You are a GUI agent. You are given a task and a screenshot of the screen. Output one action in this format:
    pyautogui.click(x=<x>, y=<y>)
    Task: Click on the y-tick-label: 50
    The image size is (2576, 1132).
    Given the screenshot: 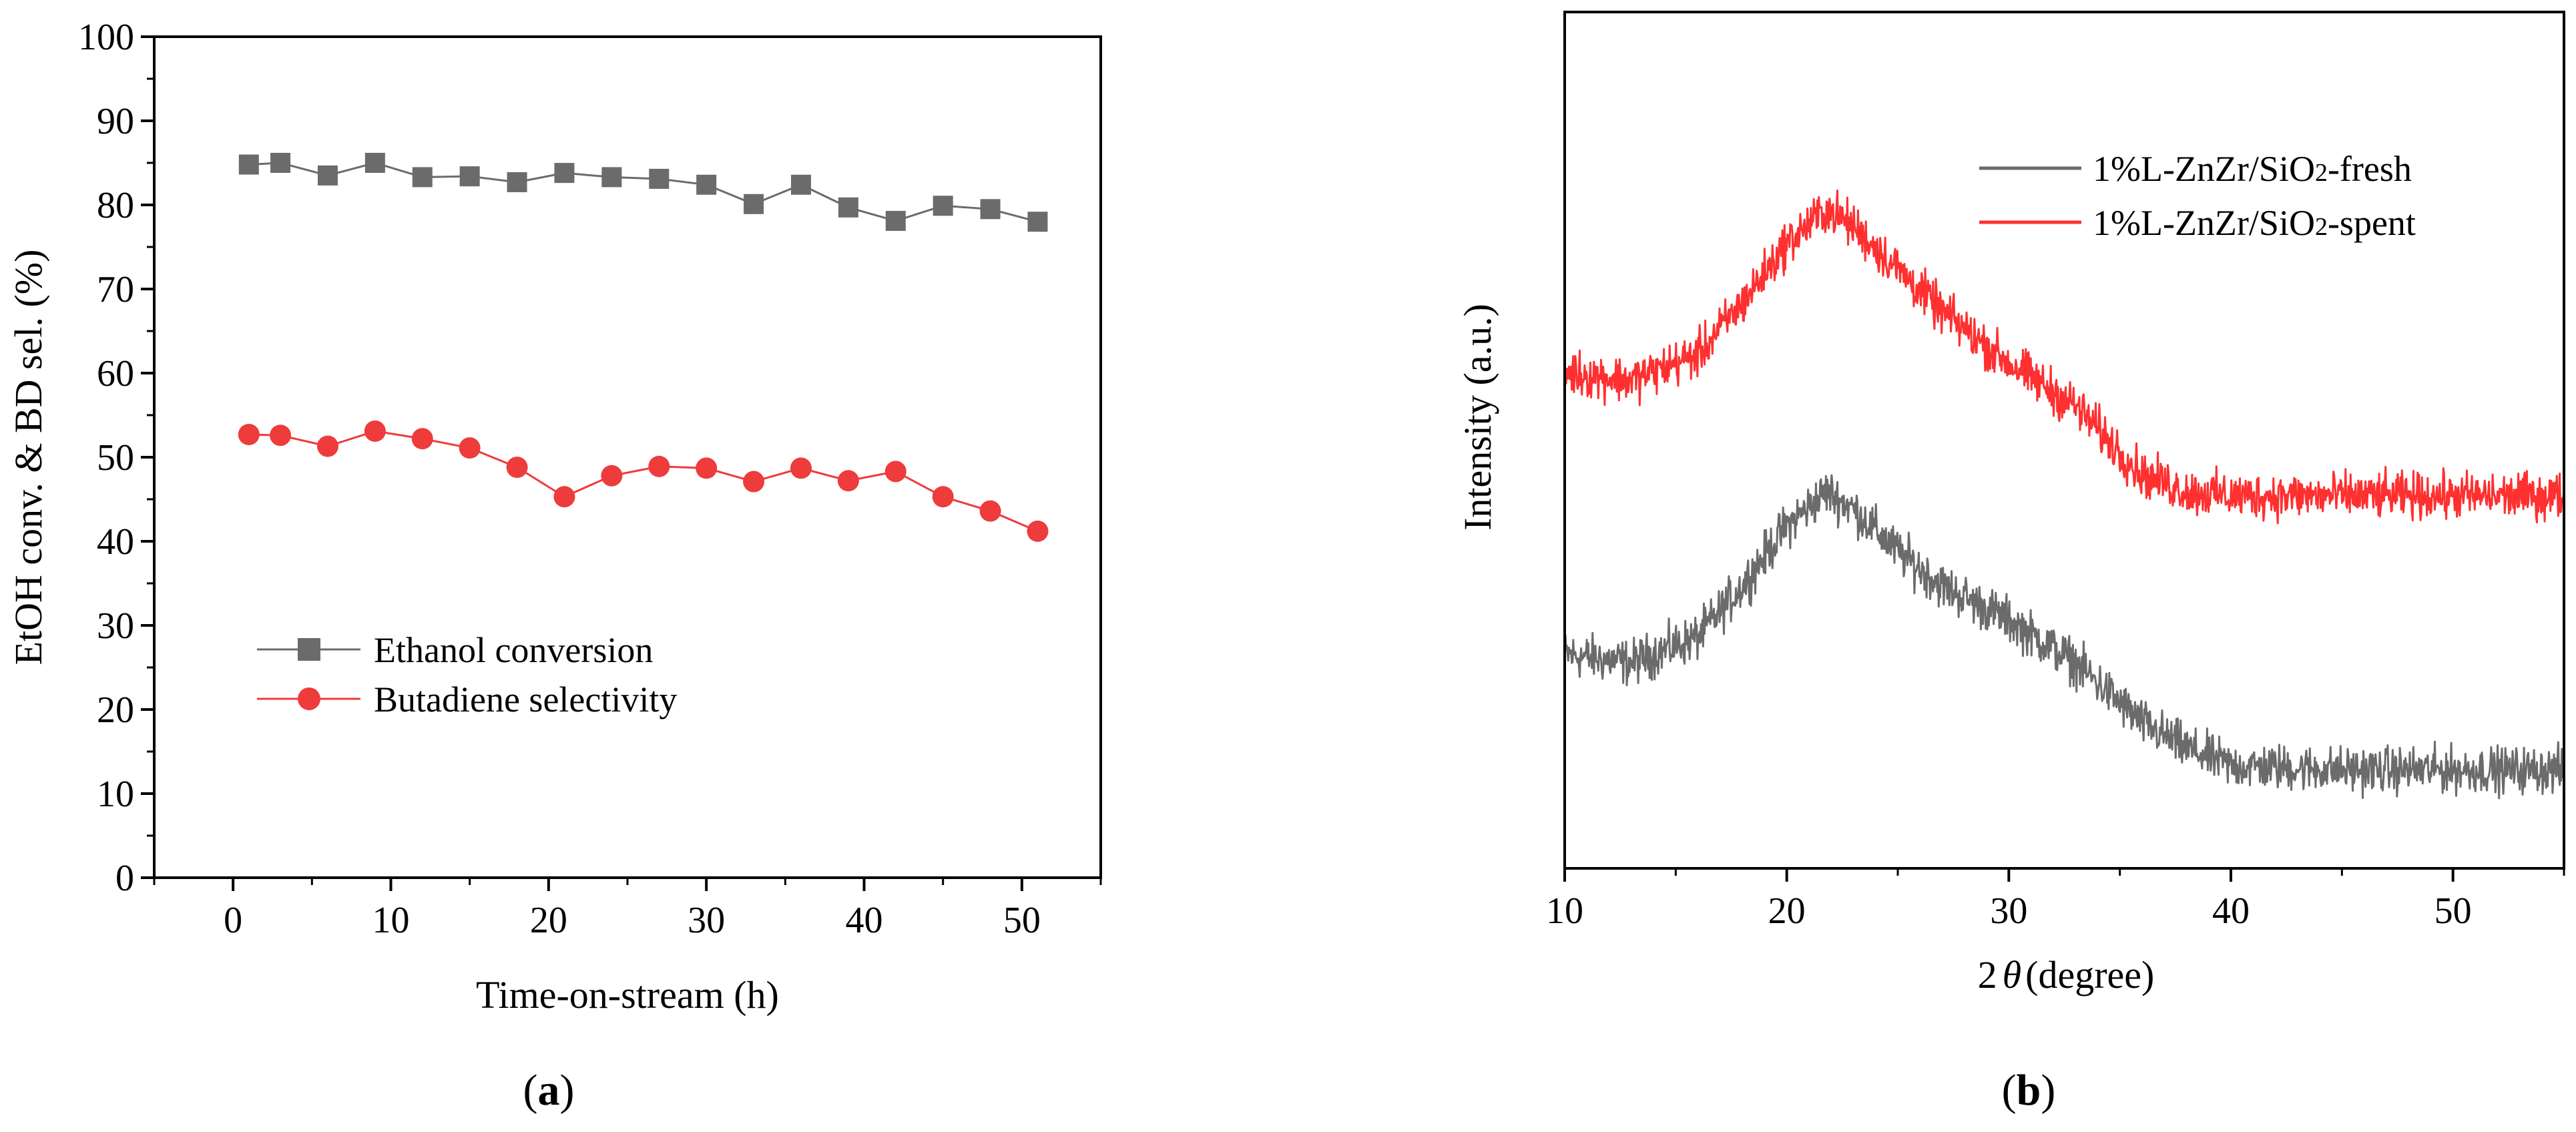 What is the action you would take?
    pyautogui.click(x=115, y=458)
    